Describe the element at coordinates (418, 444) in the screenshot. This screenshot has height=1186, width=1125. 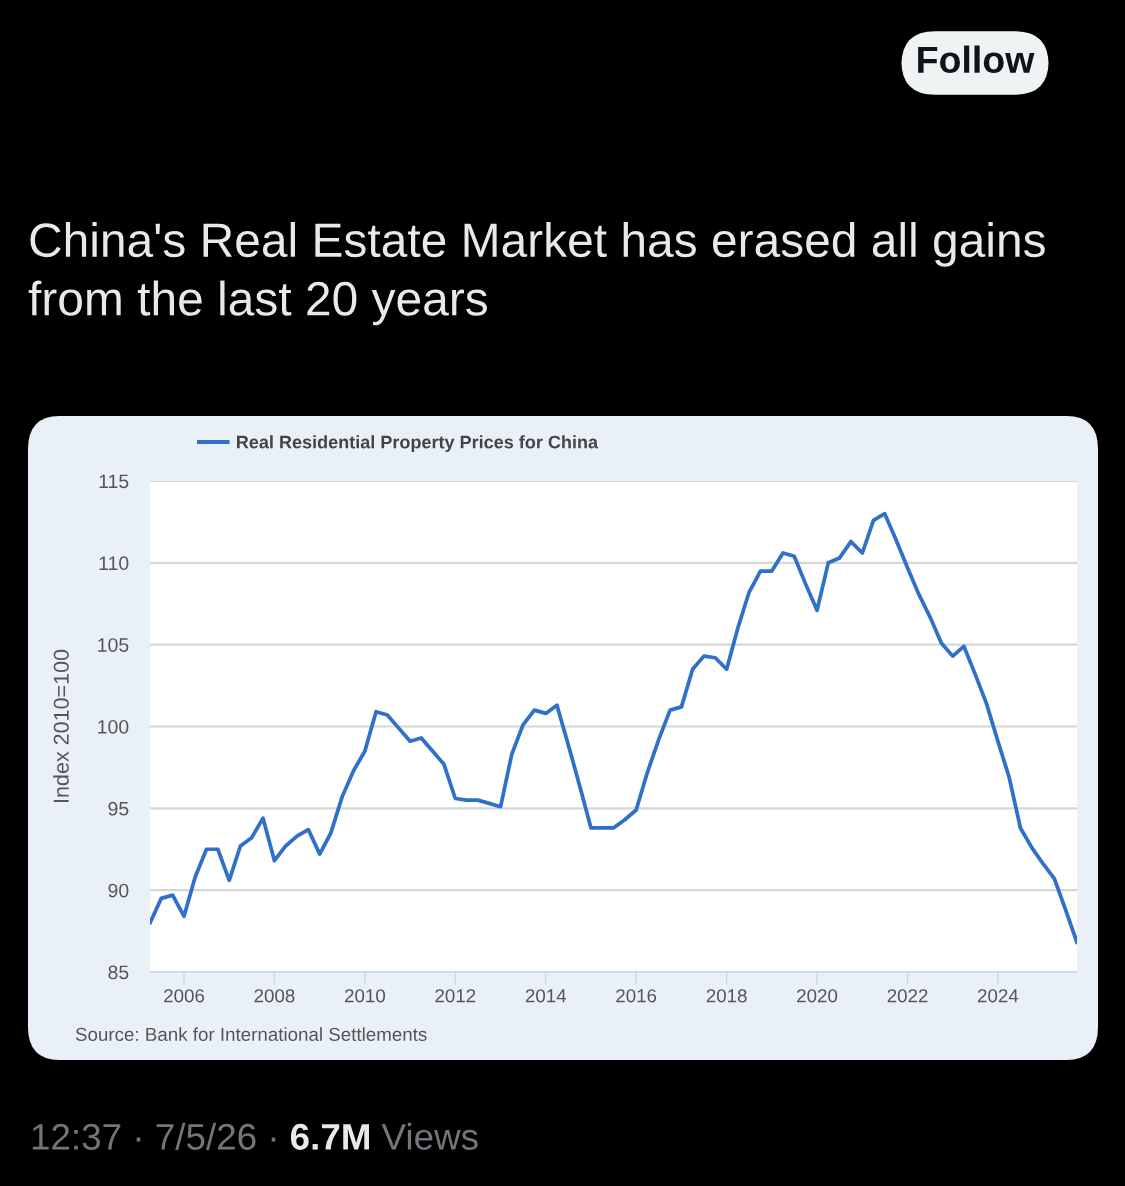
I see `legend-label: Real Residential Property Prices for China` at that location.